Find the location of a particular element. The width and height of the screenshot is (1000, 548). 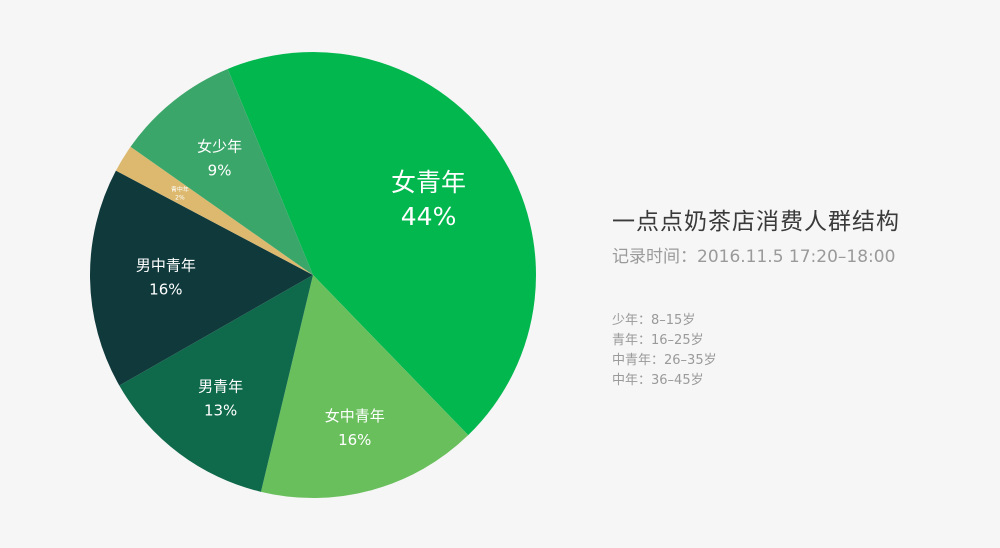

age-note-middle: 中年：36–45岁 is located at coordinates (658, 380).